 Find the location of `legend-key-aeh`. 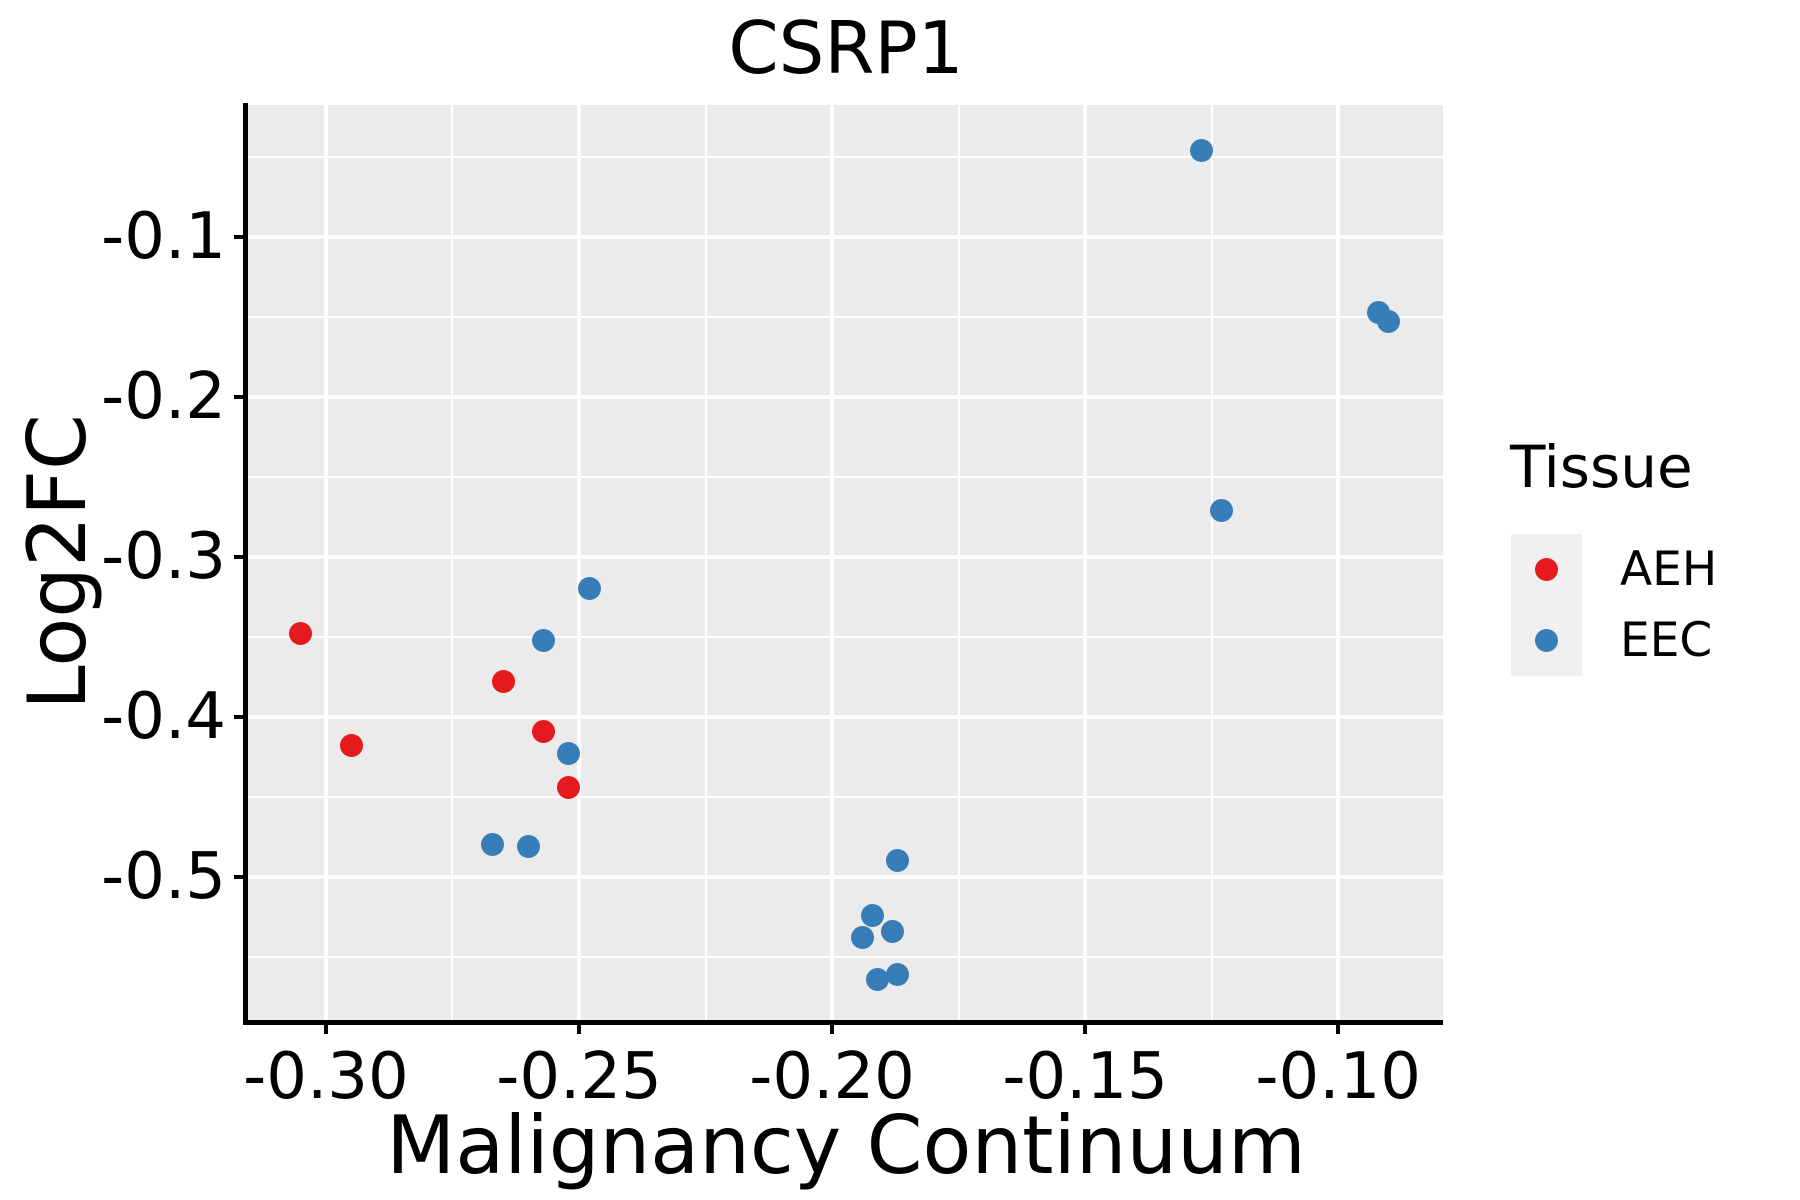

legend-key-aeh is located at coordinates (1546, 569).